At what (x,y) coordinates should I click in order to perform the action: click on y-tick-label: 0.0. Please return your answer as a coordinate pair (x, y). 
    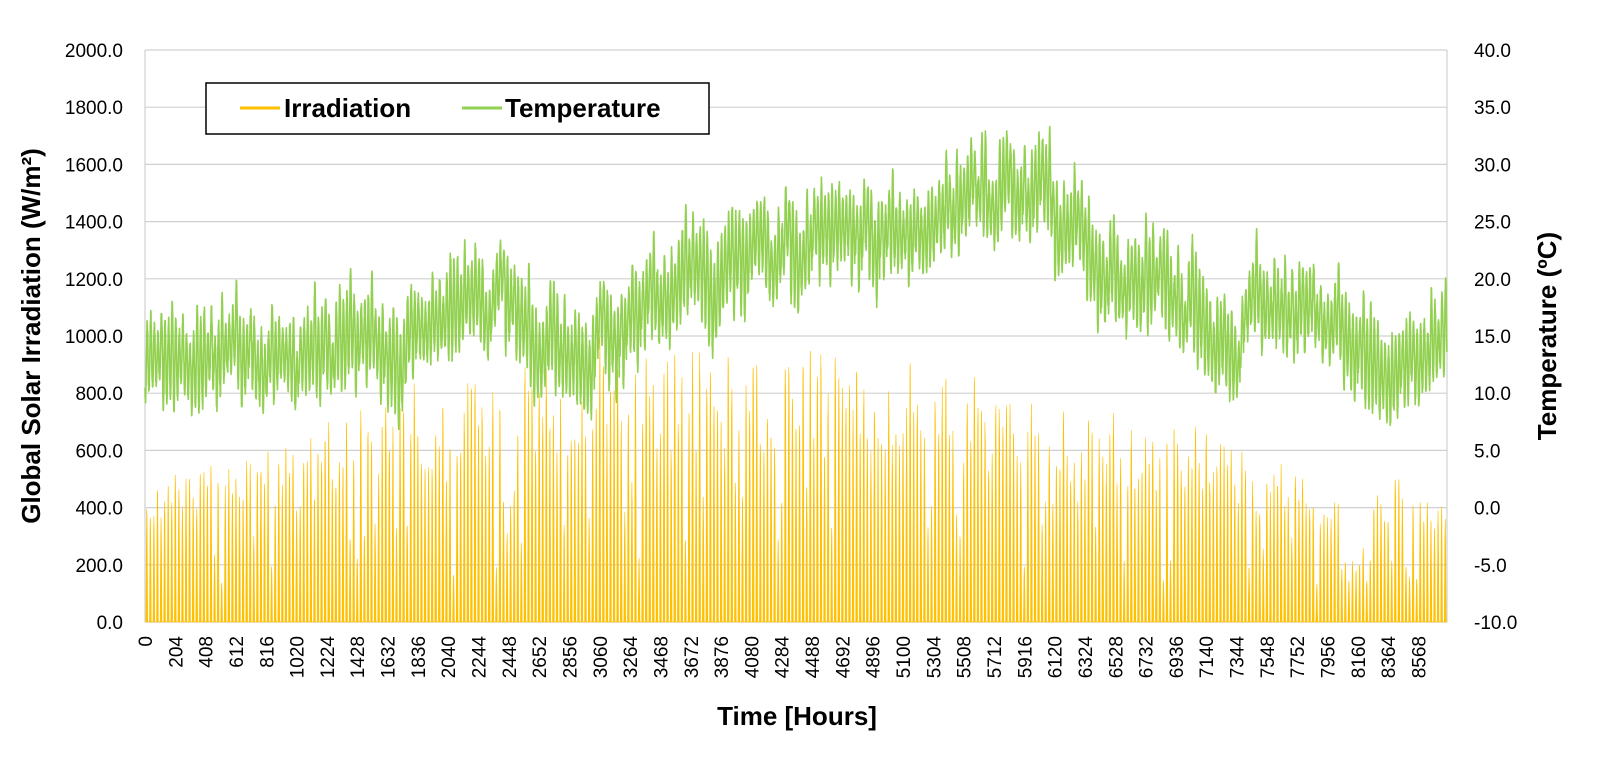
    Looking at the image, I should click on (110, 623).